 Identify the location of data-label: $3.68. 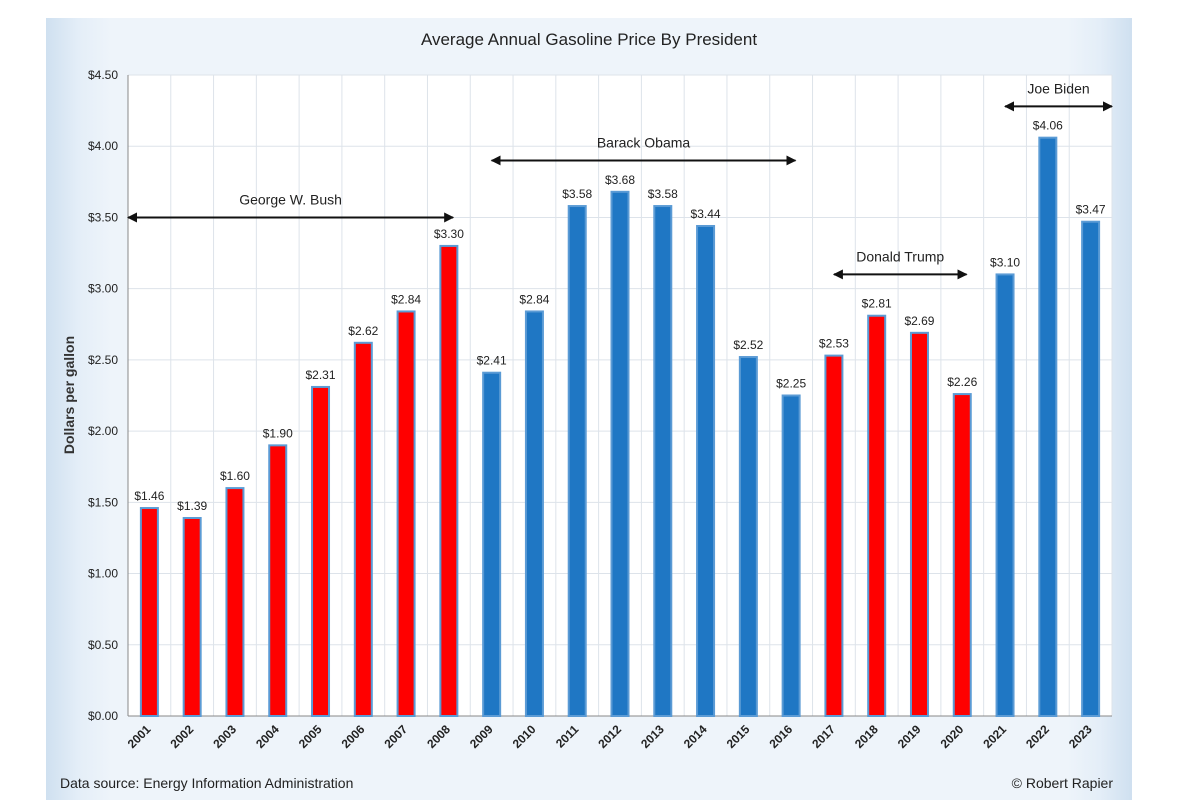
(620, 180).